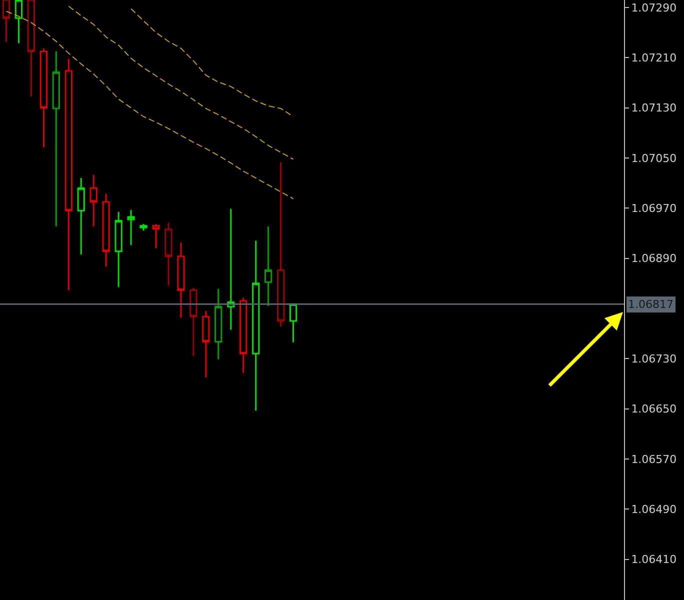 The image size is (684, 600). What do you see at coordinates (654, 559) in the screenshot?
I see `y-tick-label: 1.06410` at bounding box center [654, 559].